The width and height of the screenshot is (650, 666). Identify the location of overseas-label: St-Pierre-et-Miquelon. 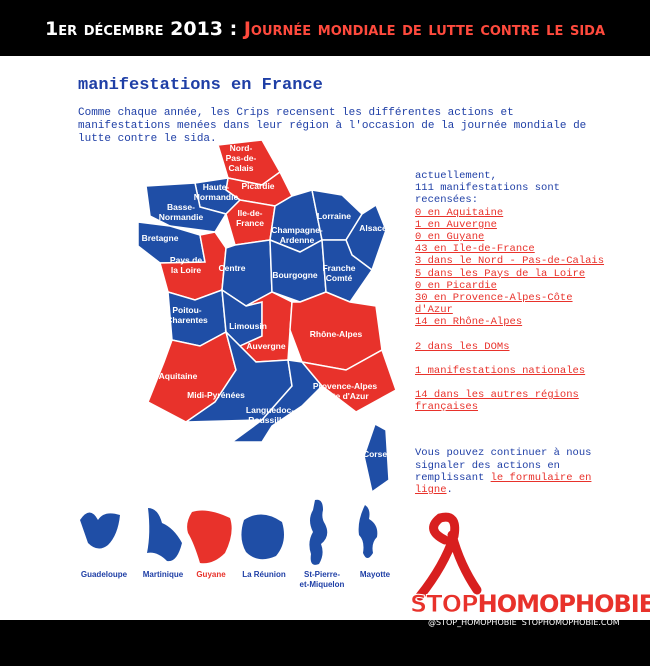
(322, 579).